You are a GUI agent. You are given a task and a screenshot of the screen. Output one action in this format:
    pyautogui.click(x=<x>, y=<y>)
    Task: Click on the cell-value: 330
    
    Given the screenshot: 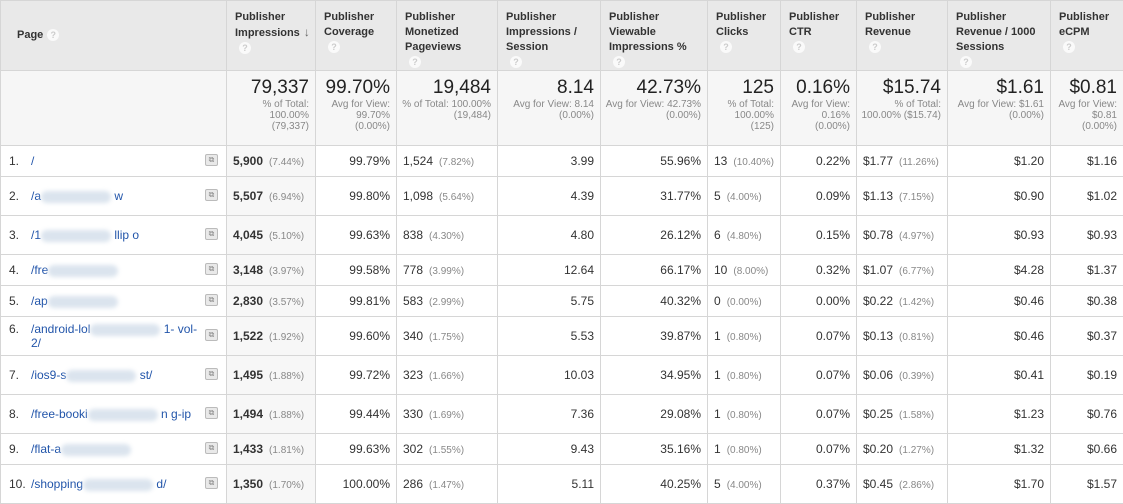 What is the action you would take?
    pyautogui.click(x=413, y=414)
    